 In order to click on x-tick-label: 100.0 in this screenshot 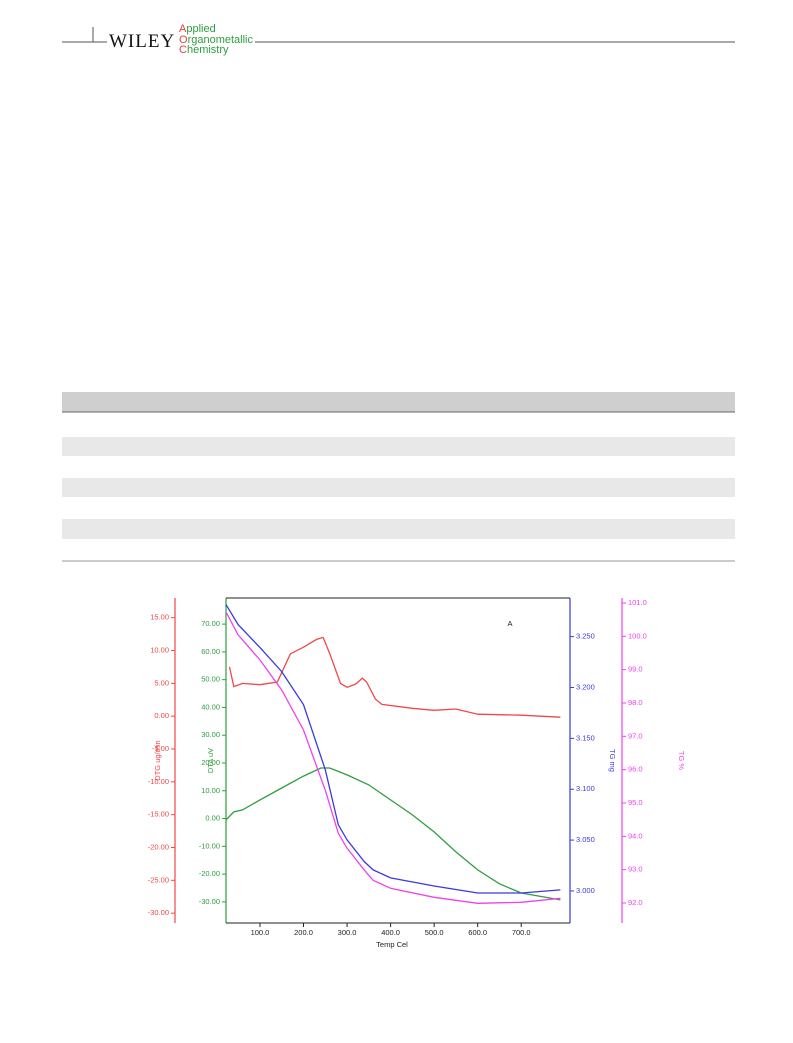, I will do `click(260, 932)`.